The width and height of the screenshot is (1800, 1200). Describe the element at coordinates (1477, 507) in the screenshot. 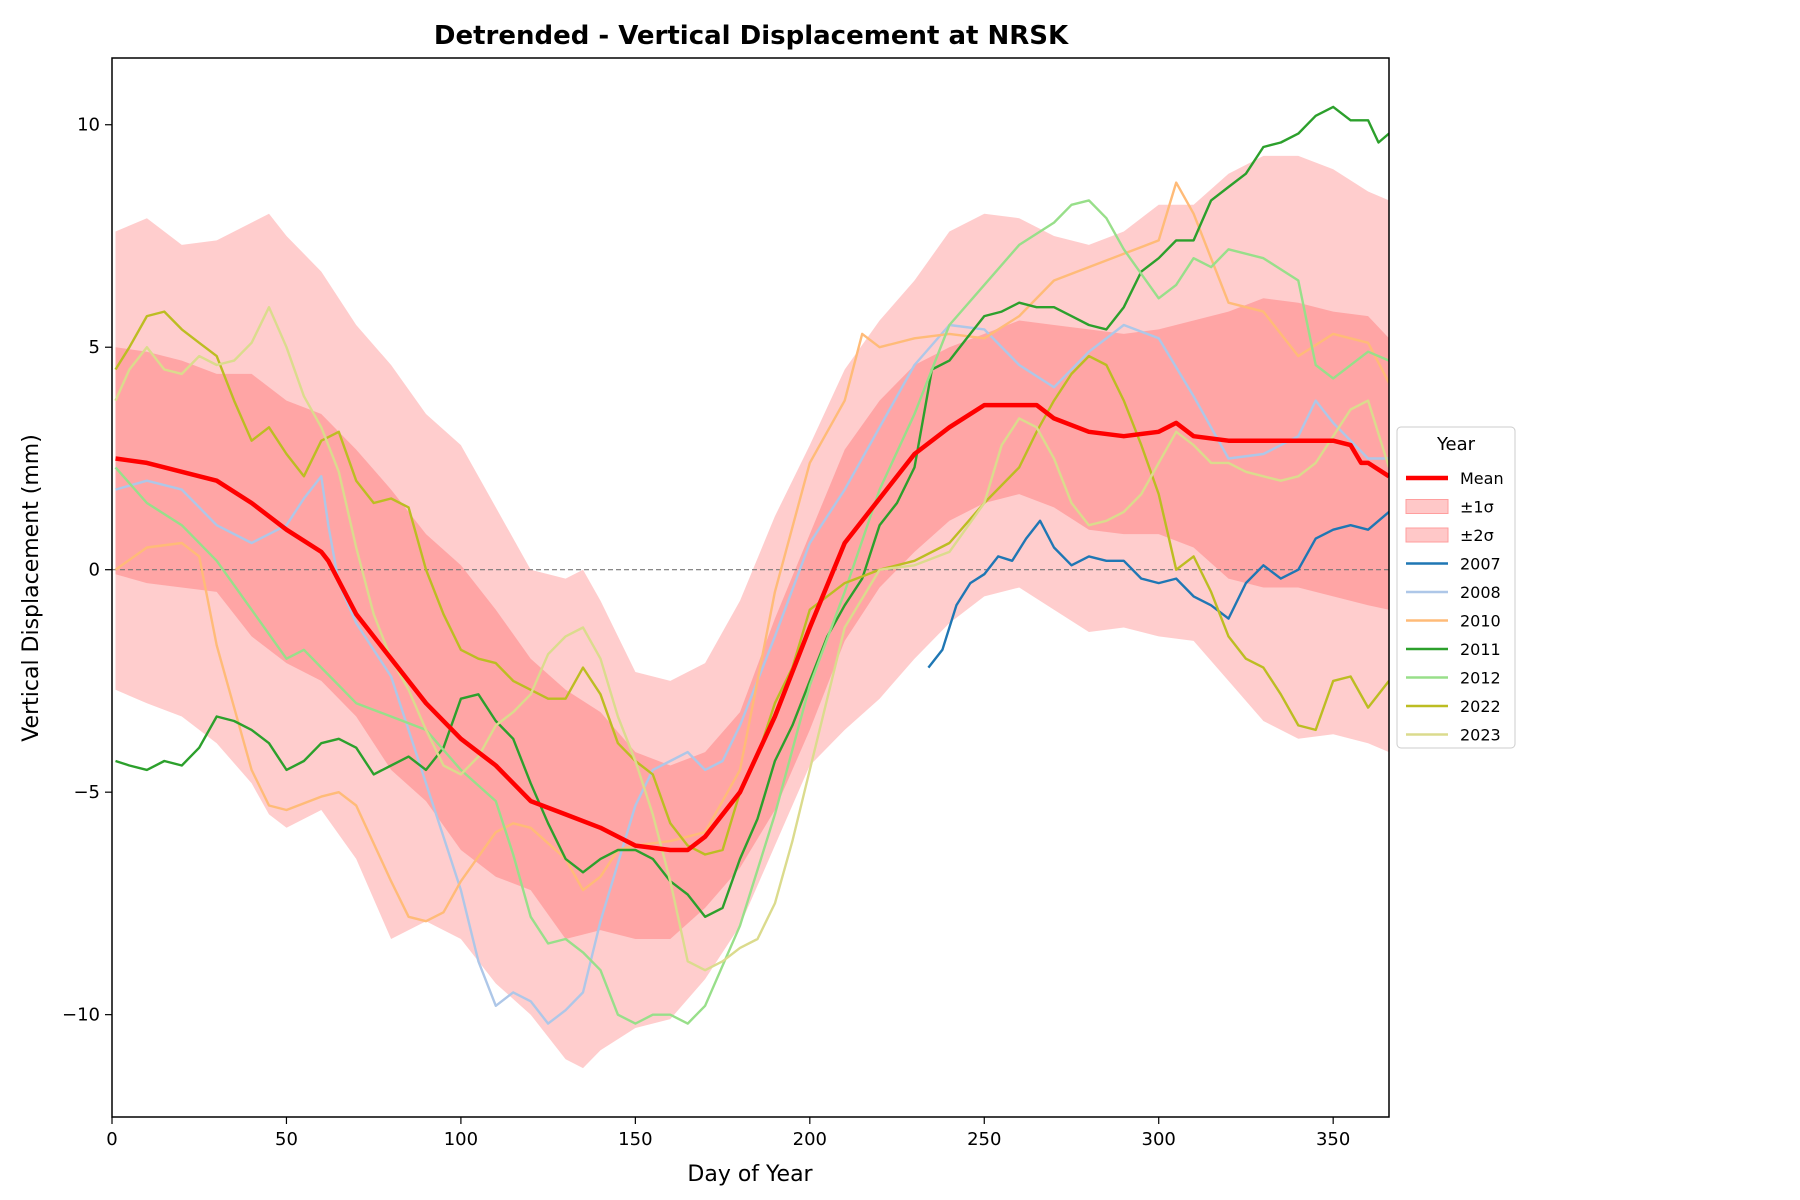

I see `legend-entry-label: ±1σ` at that location.